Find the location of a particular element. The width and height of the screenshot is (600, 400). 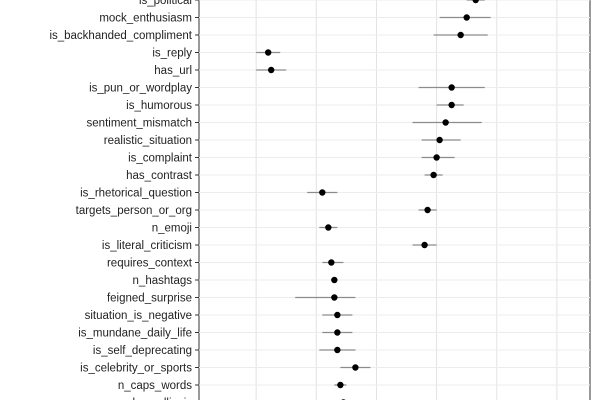

y-tick-label-has_ellipsis: has_ellipsis is located at coordinates (163, 399).